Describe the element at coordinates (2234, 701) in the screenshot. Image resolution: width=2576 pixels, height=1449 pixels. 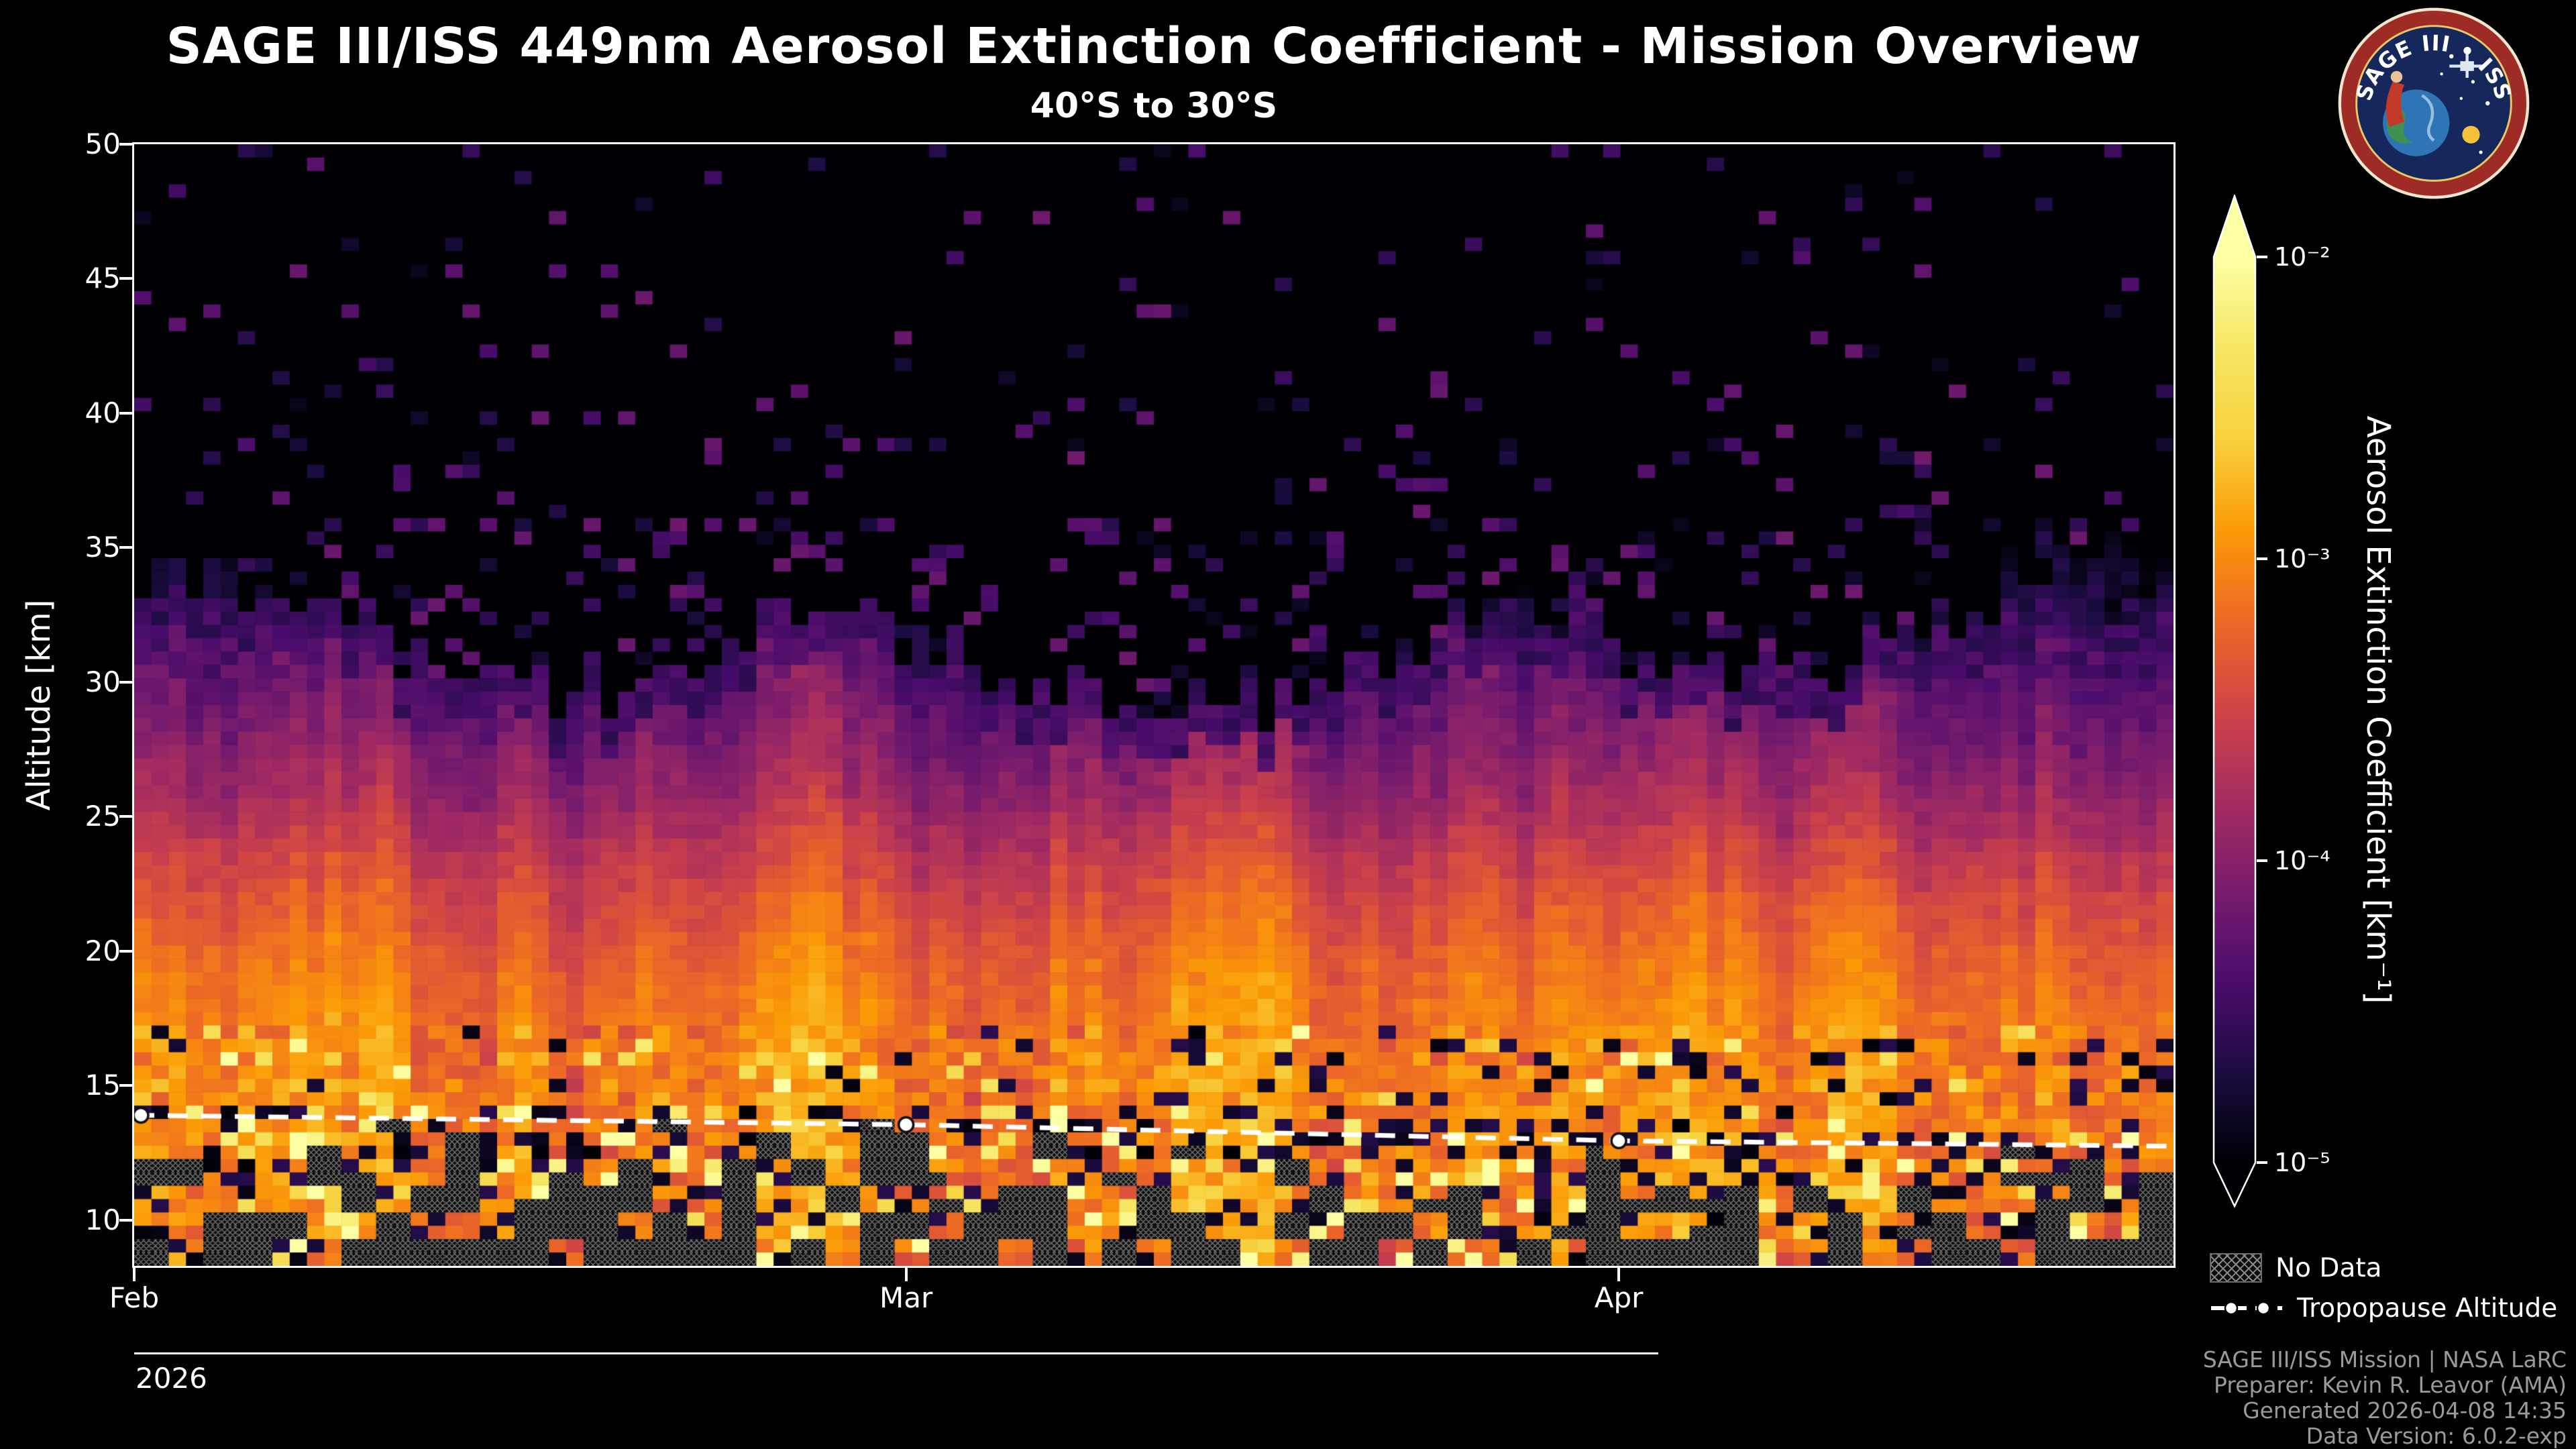
I see `colorbar` at that location.